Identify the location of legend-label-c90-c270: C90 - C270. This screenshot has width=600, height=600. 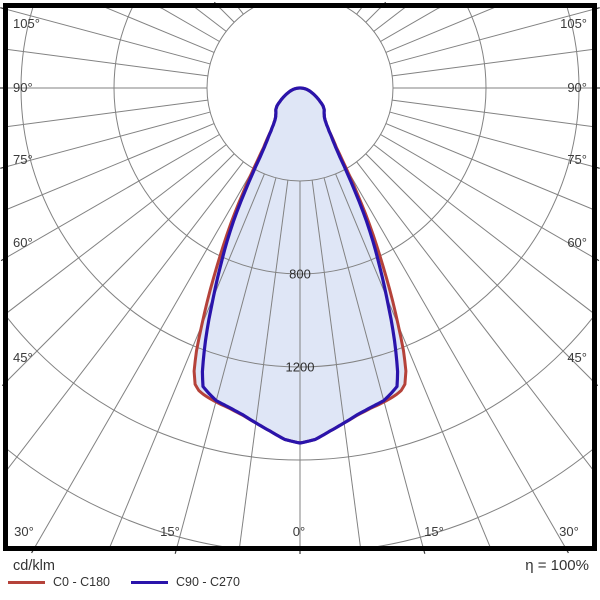
(207, 582).